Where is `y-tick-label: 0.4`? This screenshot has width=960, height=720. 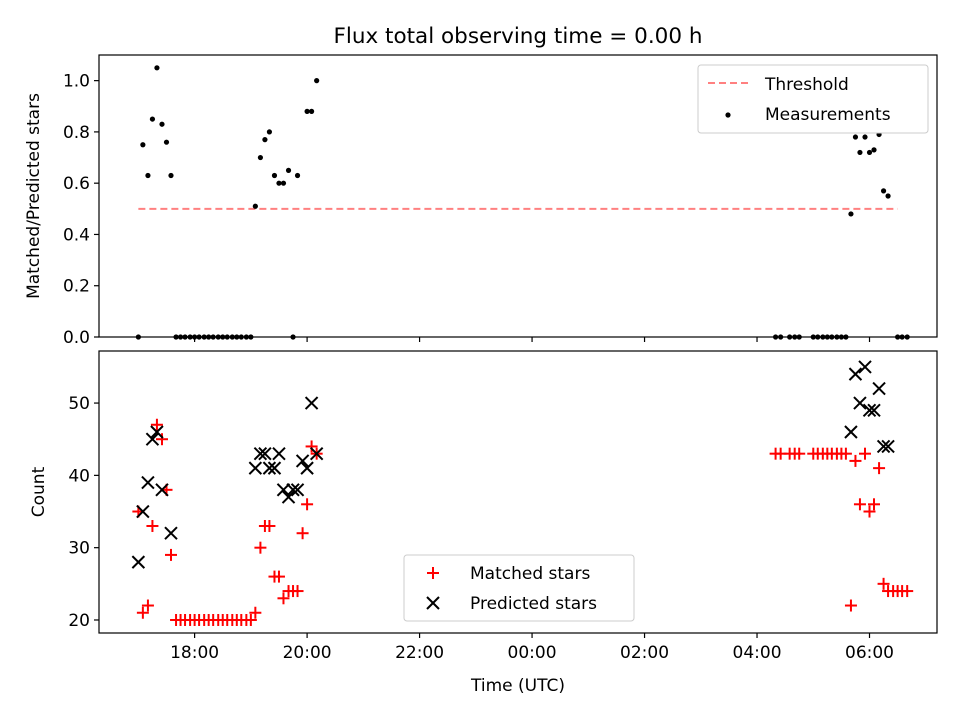 y-tick-label: 0.4 is located at coordinates (76, 235).